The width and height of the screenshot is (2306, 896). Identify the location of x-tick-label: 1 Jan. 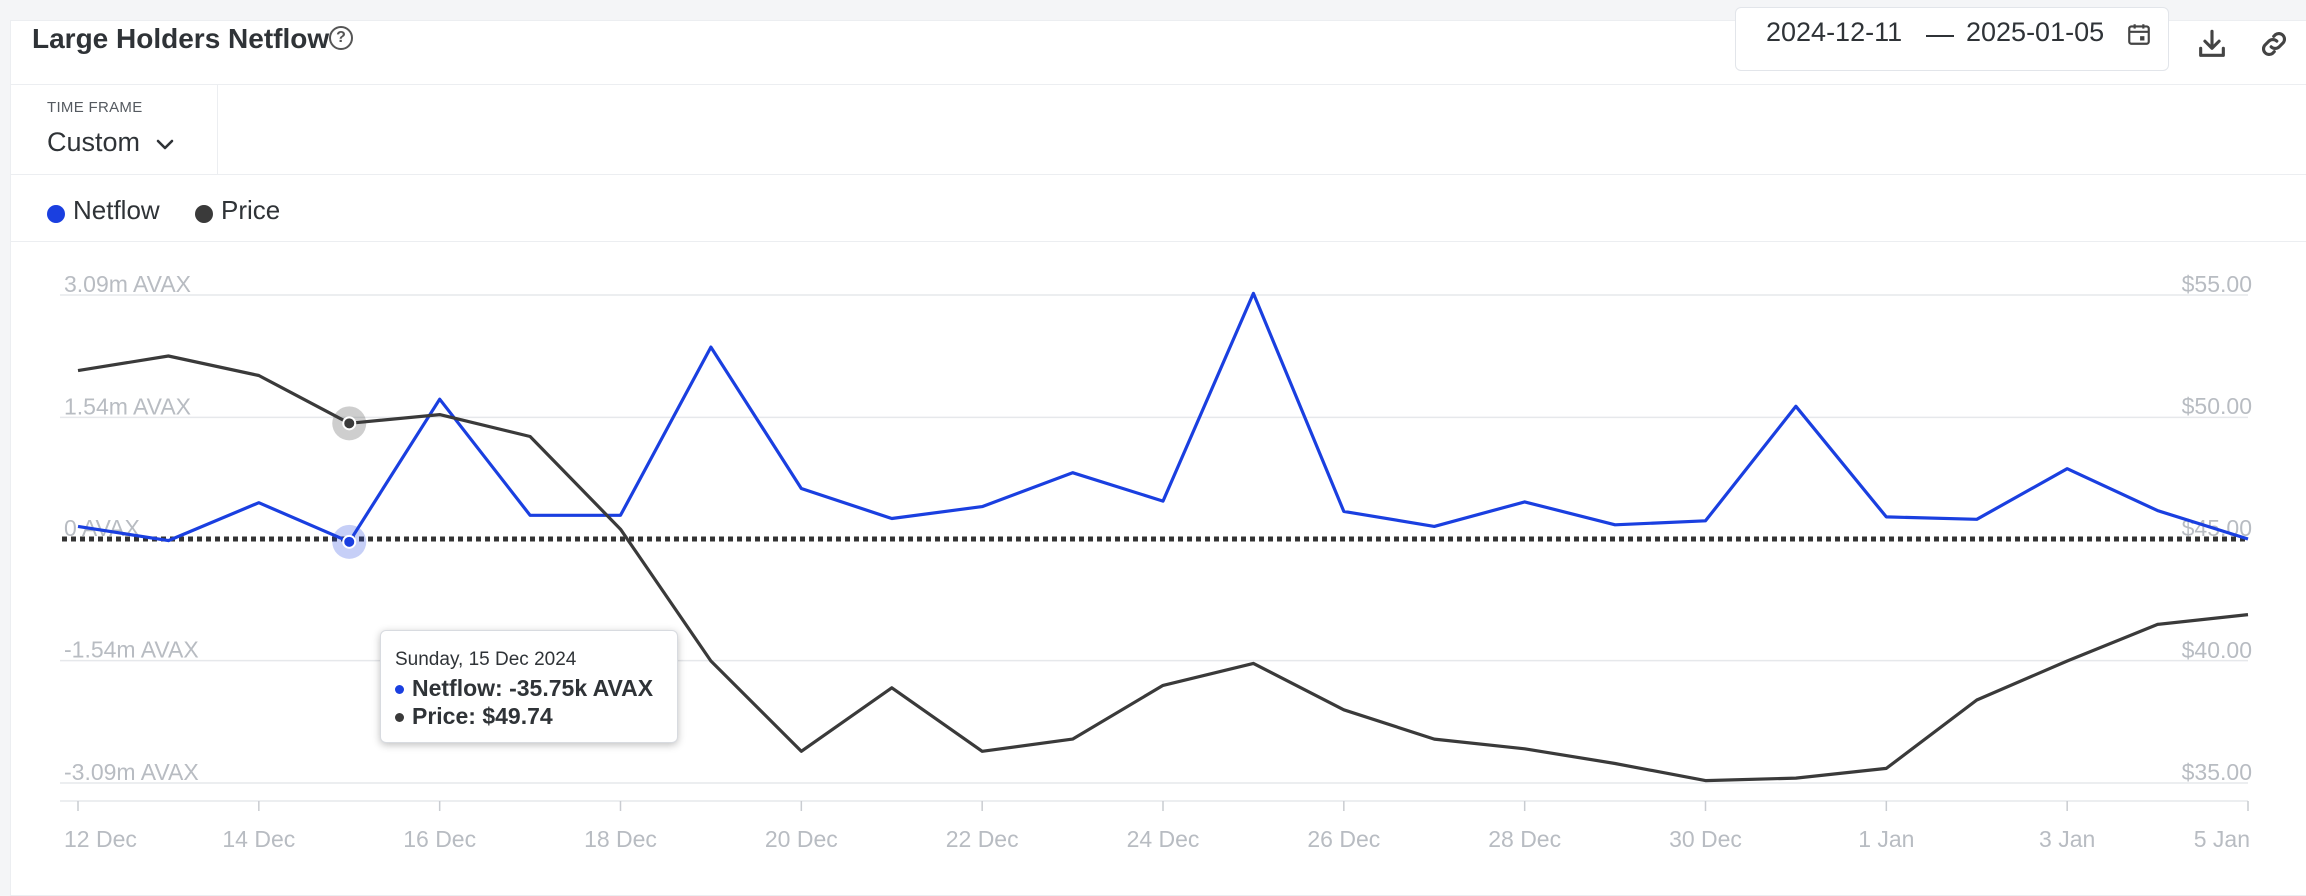
(1886, 839).